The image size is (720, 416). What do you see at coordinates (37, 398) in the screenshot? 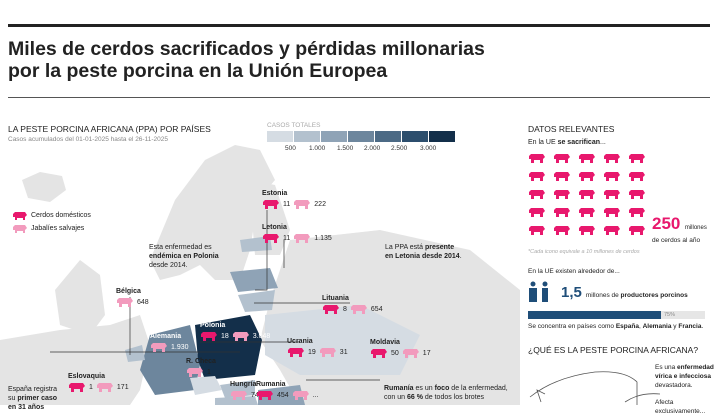
I see `note-text: primer caso` at bounding box center [37, 398].